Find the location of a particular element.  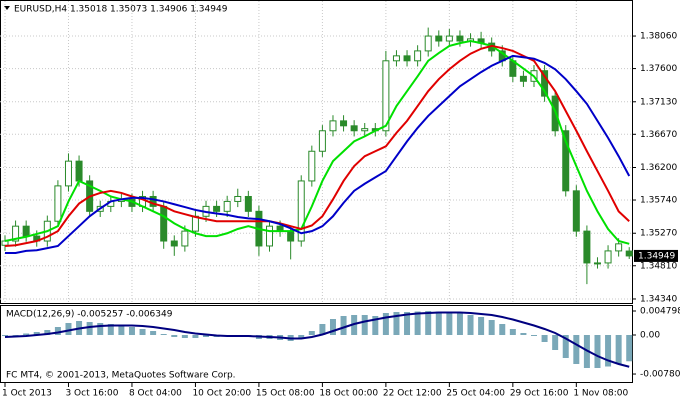

x-tick-label: 29 Oct 16:00 is located at coordinates (539, 394).